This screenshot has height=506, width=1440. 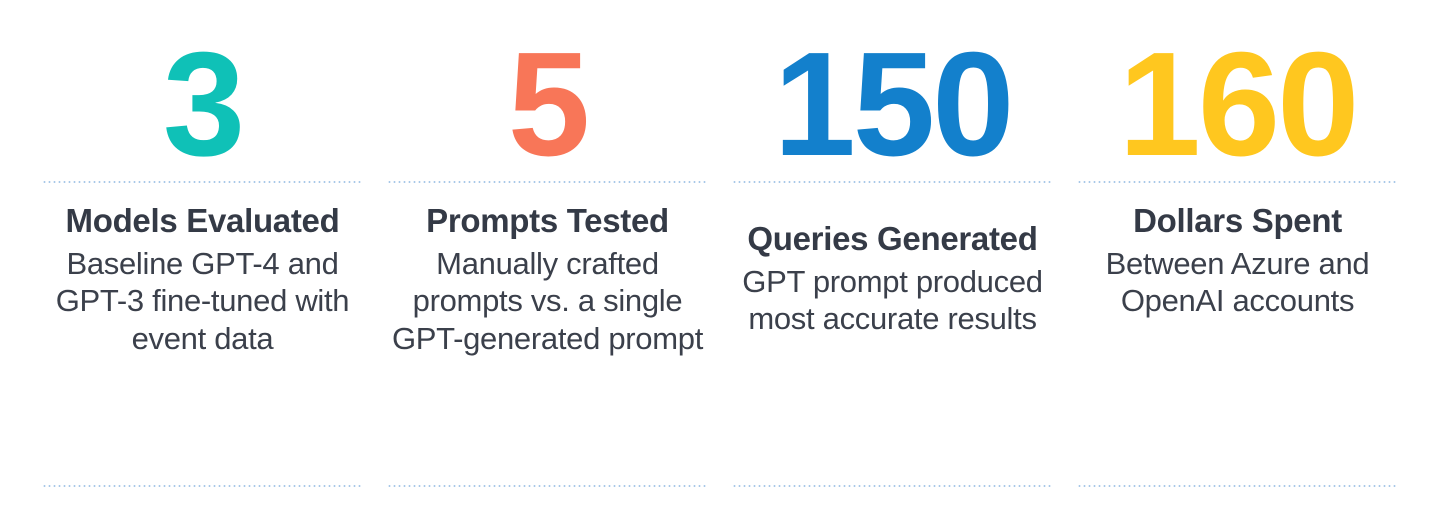 I want to click on stat-heading-models-evaluated: Models Evaluated, so click(x=202, y=220).